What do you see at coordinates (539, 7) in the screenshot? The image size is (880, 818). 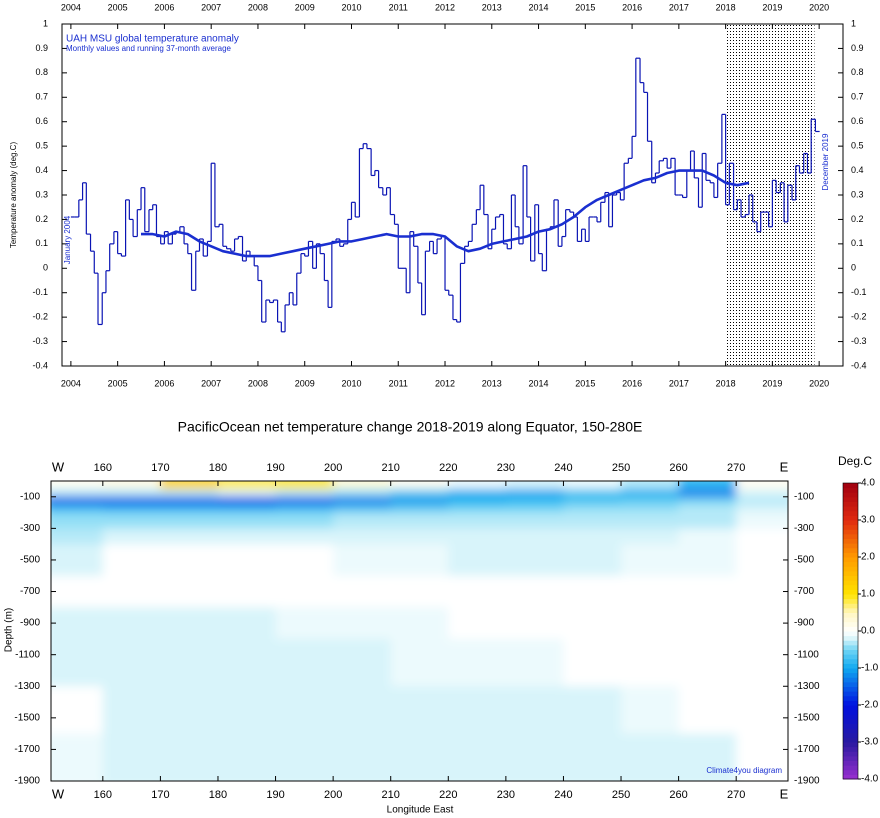 I see `x-tick-label-top: 2014` at bounding box center [539, 7].